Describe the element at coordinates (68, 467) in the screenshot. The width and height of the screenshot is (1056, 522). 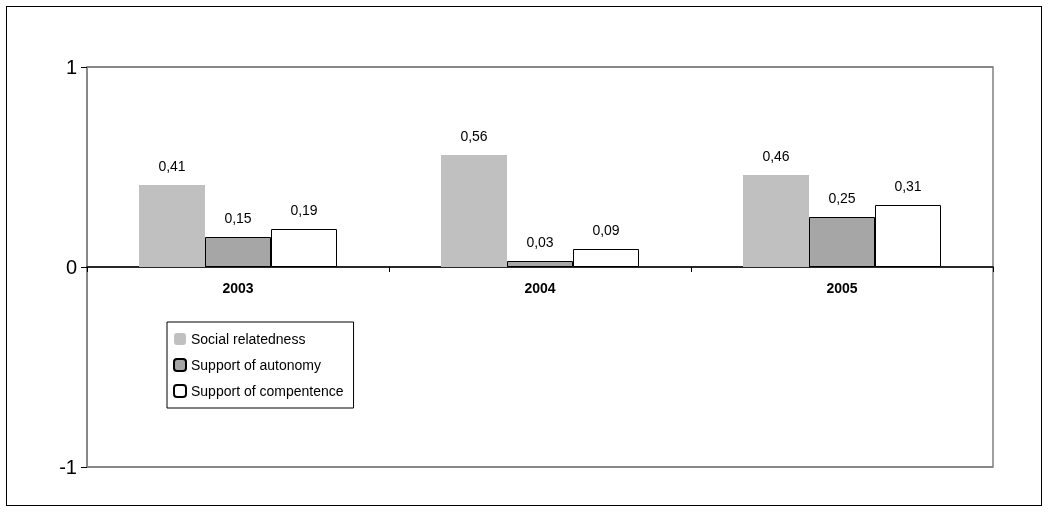
I see `y-tick-label: -1` at that location.